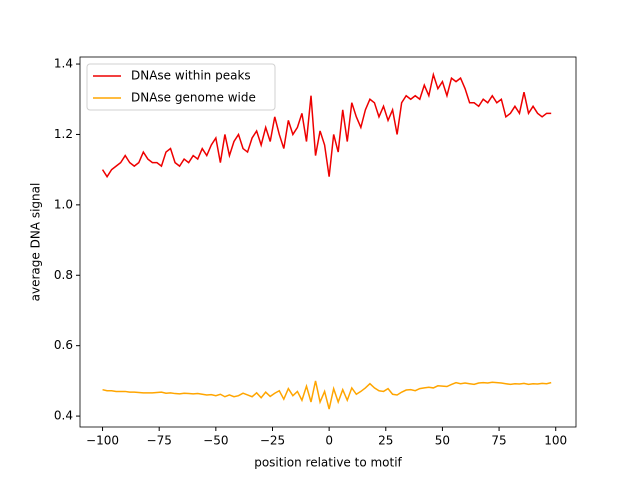  What do you see at coordinates (102, 441) in the screenshot?
I see `x-tick-label: −100` at bounding box center [102, 441].